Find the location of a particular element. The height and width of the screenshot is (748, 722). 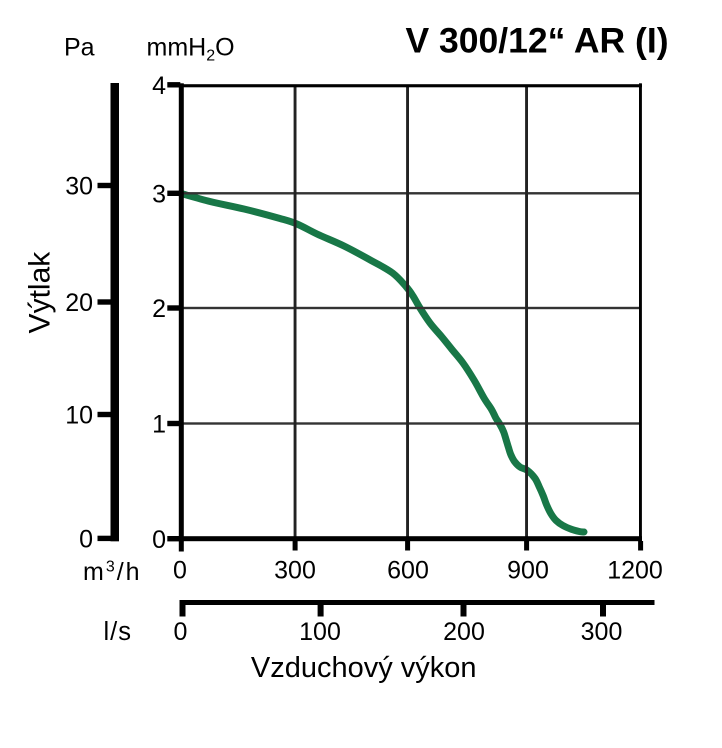

svg-text: 1200 is located at coordinates (635, 571).